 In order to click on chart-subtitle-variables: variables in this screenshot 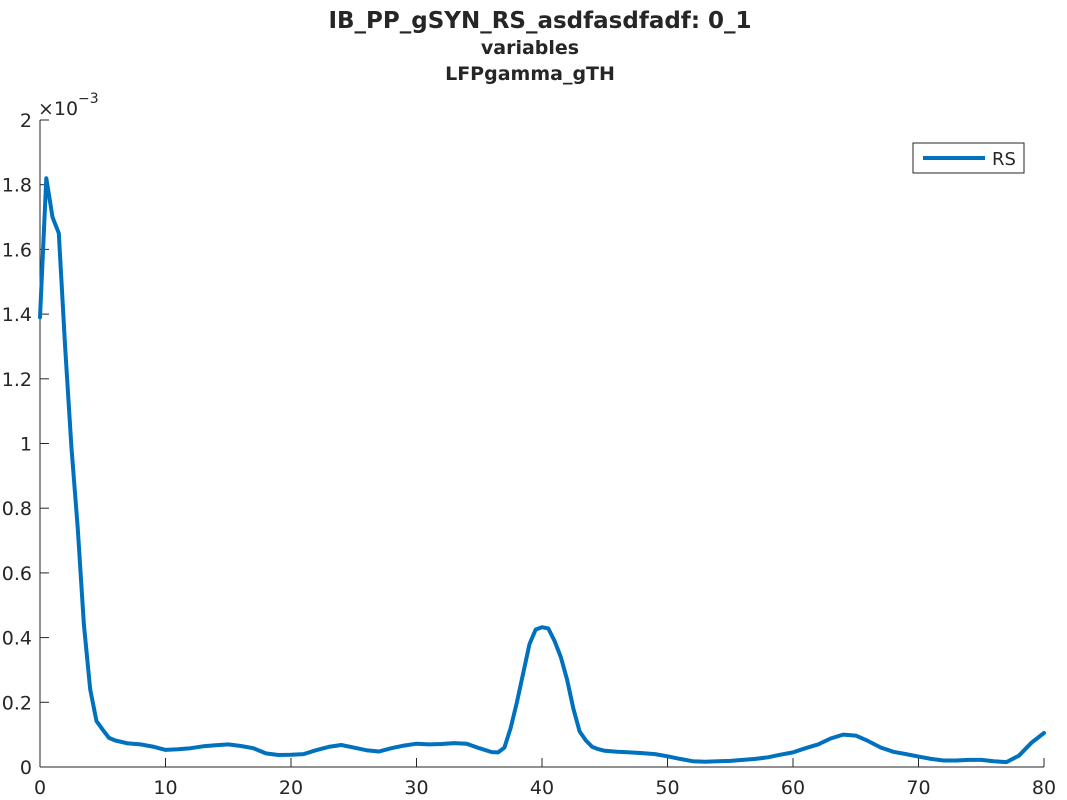, I will do `click(530, 48)`.